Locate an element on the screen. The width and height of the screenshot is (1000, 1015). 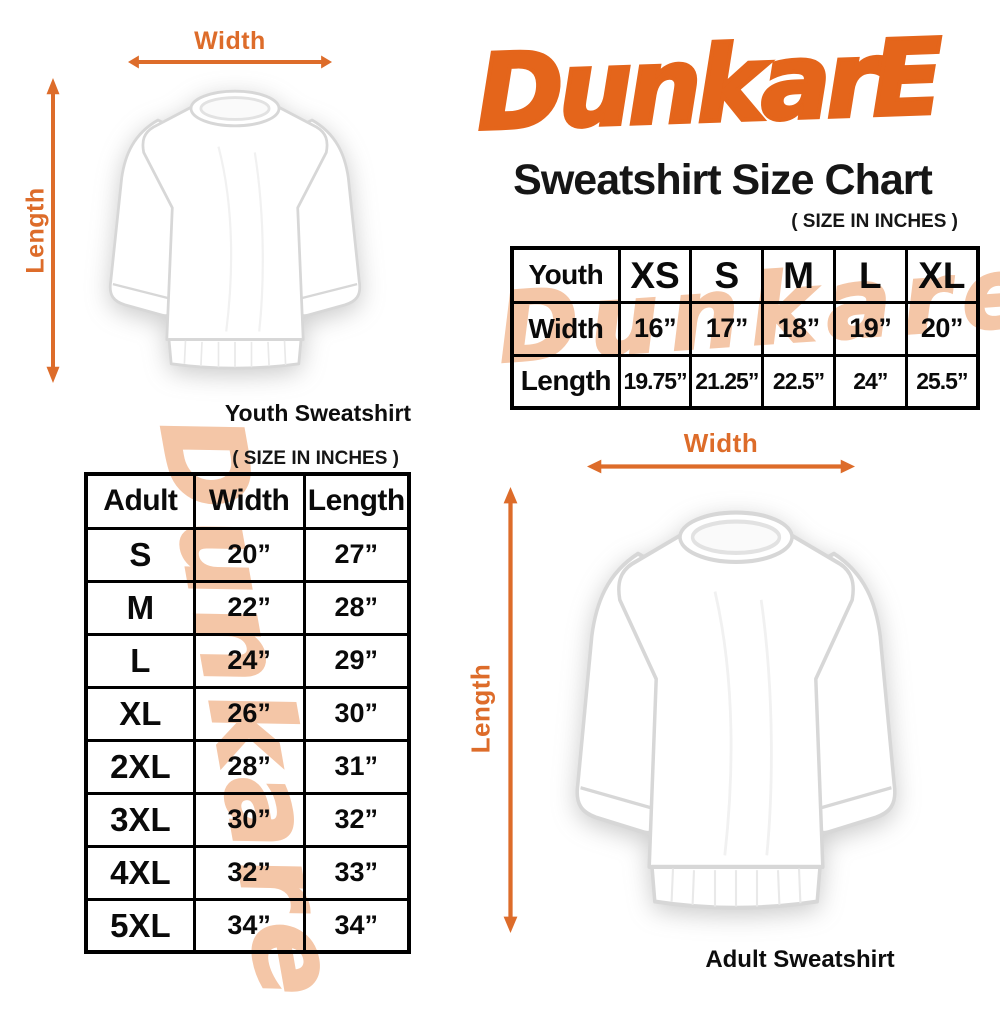
table-cell: 27” is located at coordinates (356, 554).